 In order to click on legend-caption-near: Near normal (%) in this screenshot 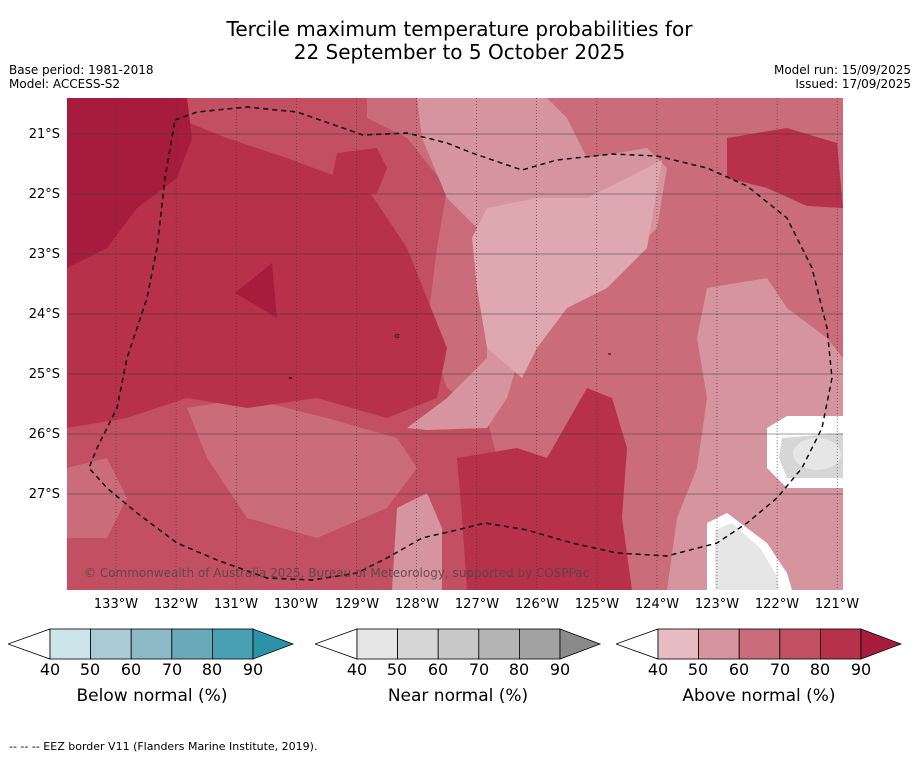, I will do `click(458, 696)`.